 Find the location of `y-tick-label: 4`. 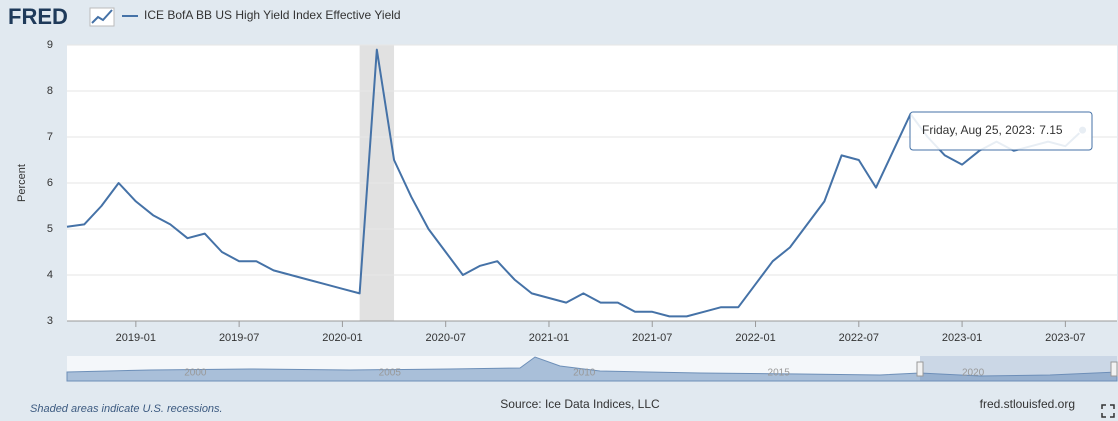

y-tick-label: 4 is located at coordinates (50, 275).